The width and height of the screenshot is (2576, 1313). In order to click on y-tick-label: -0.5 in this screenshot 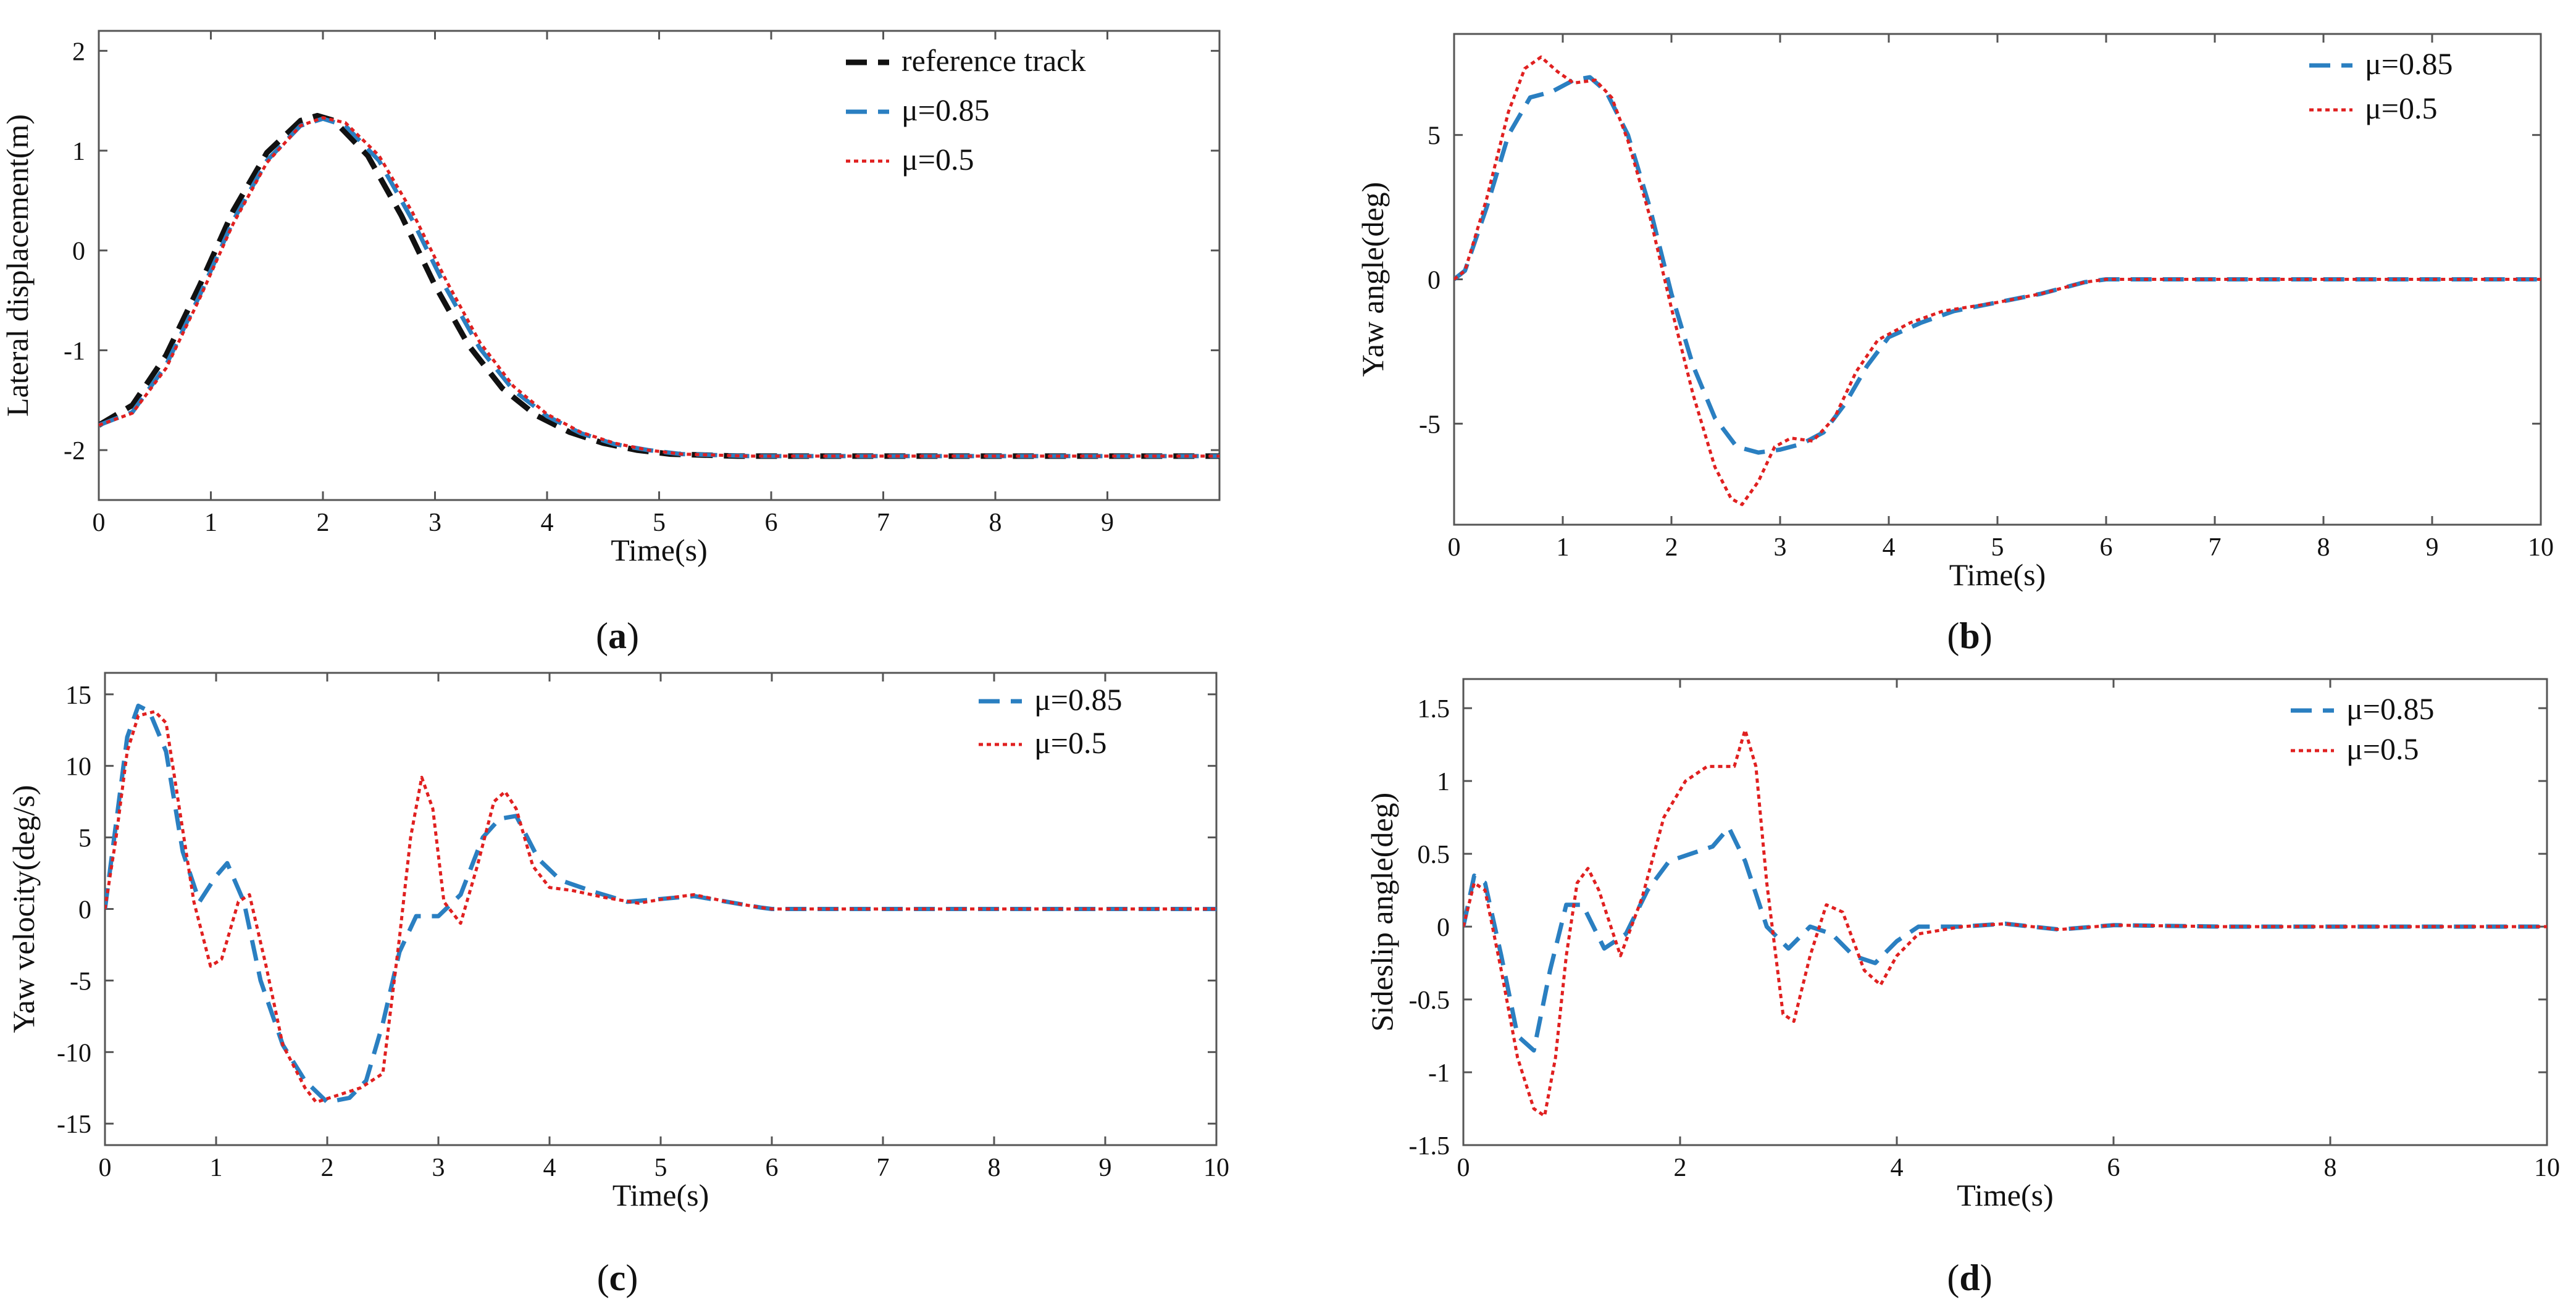, I will do `click(1429, 1001)`.